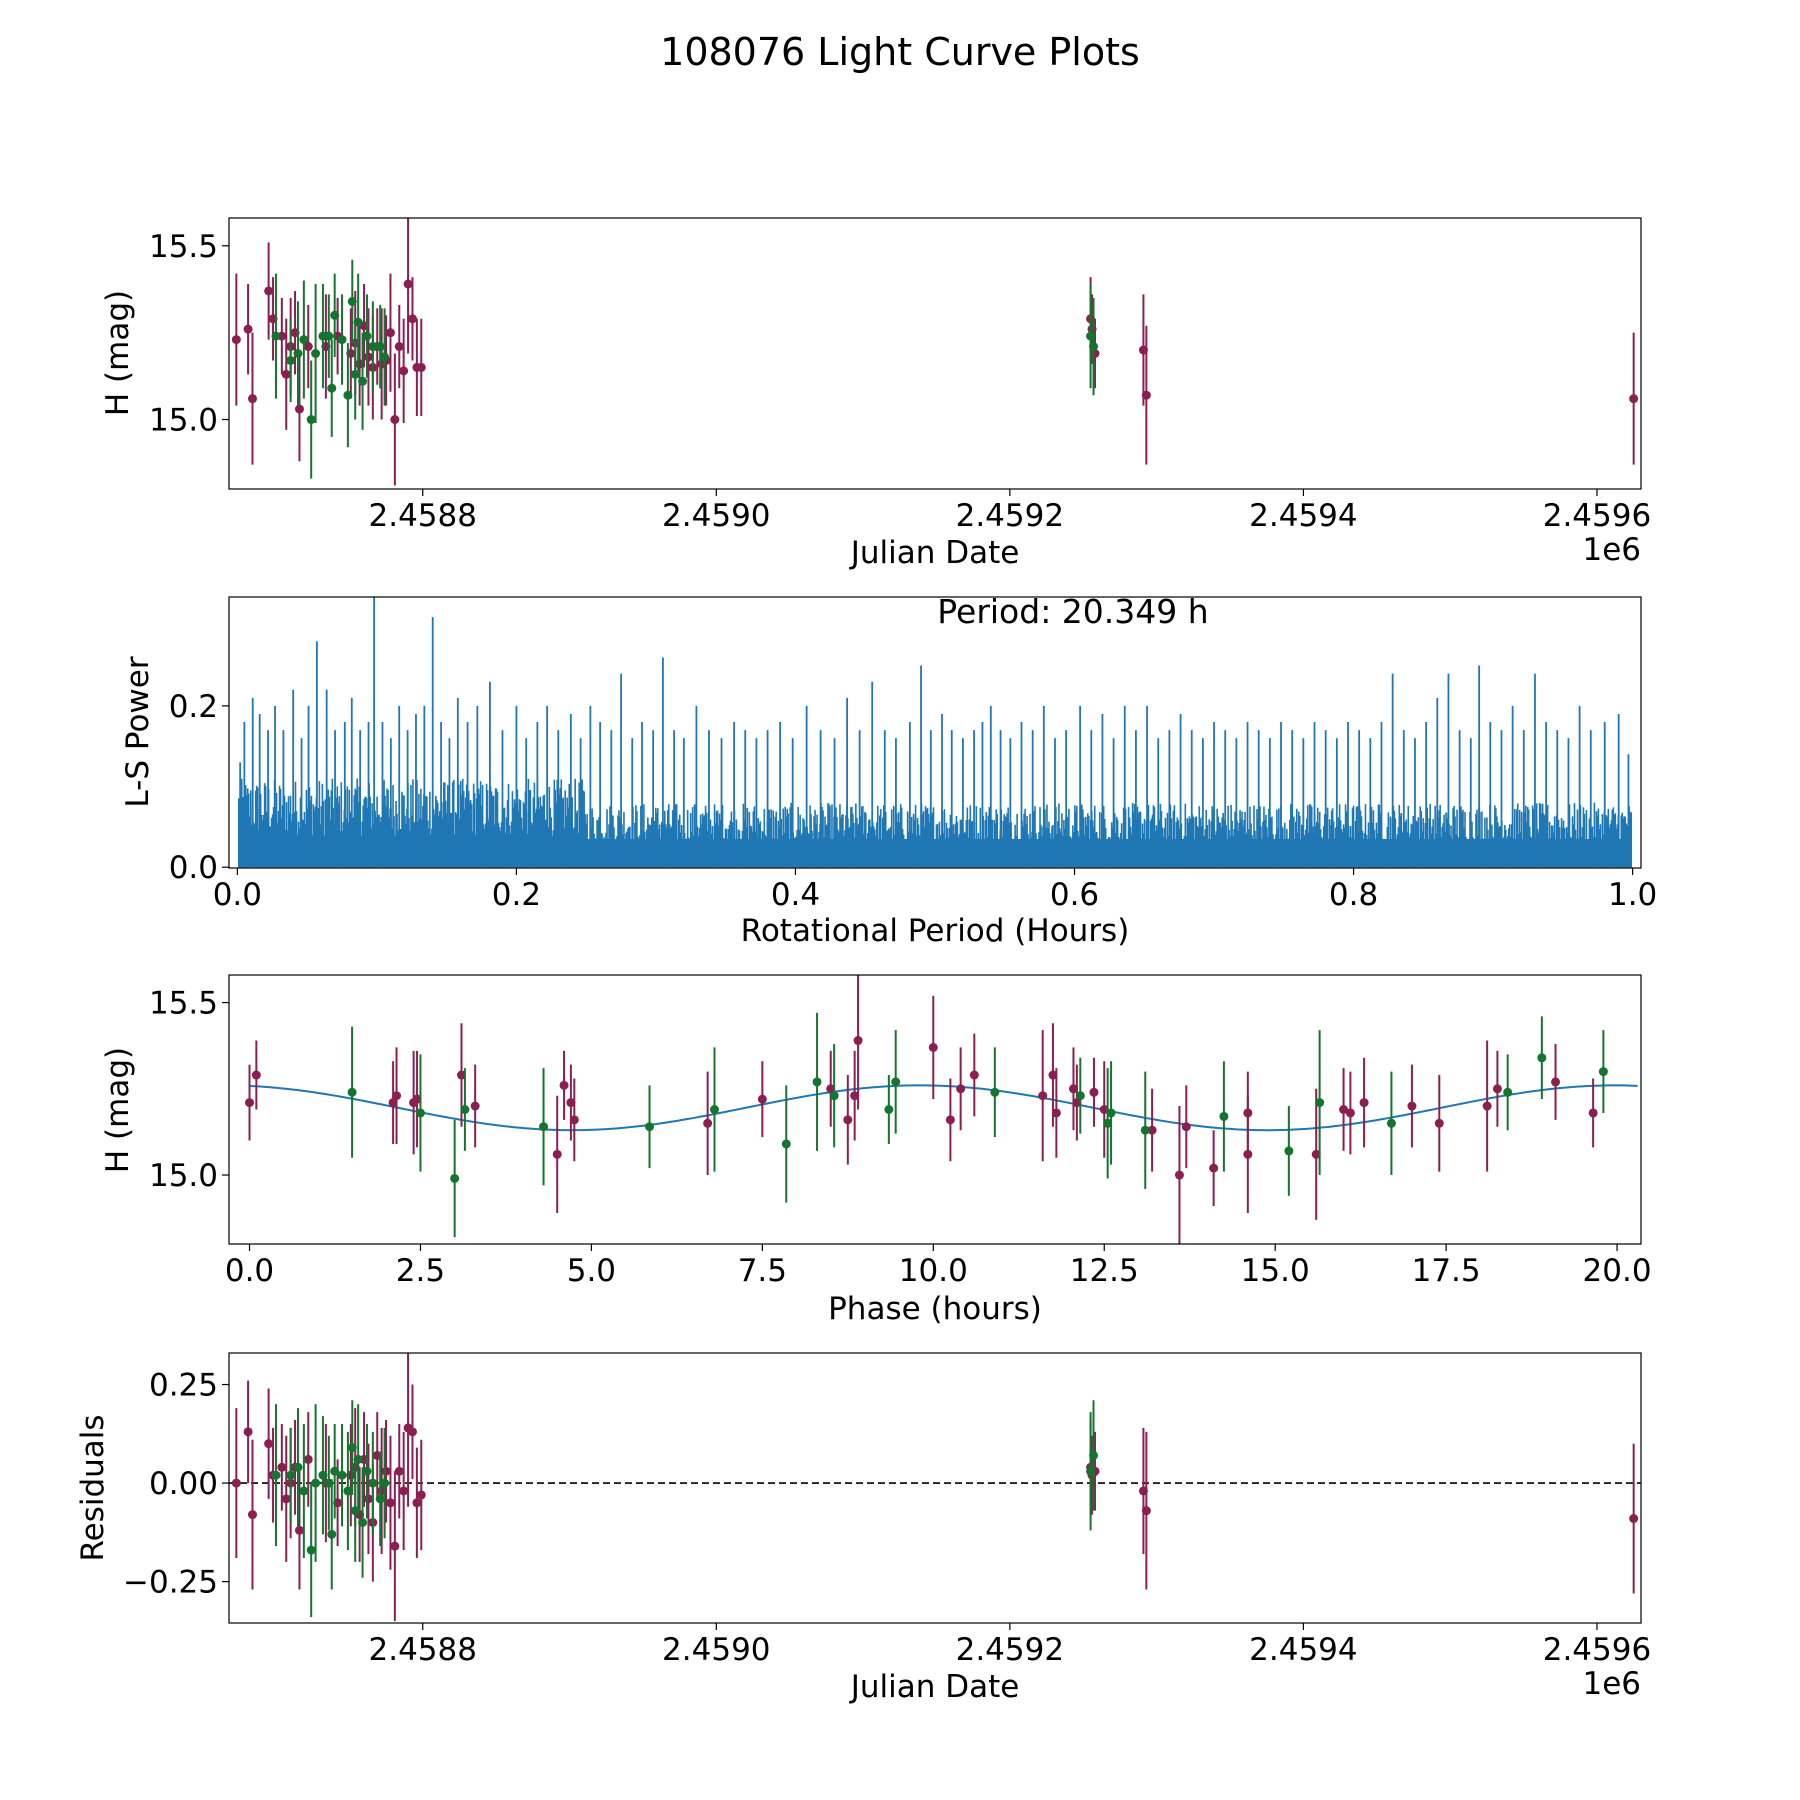 The height and width of the screenshot is (1800, 1800). Describe the element at coordinates (935, 1309) in the screenshot. I see `phase-xlabel: Phase (hours)` at that location.